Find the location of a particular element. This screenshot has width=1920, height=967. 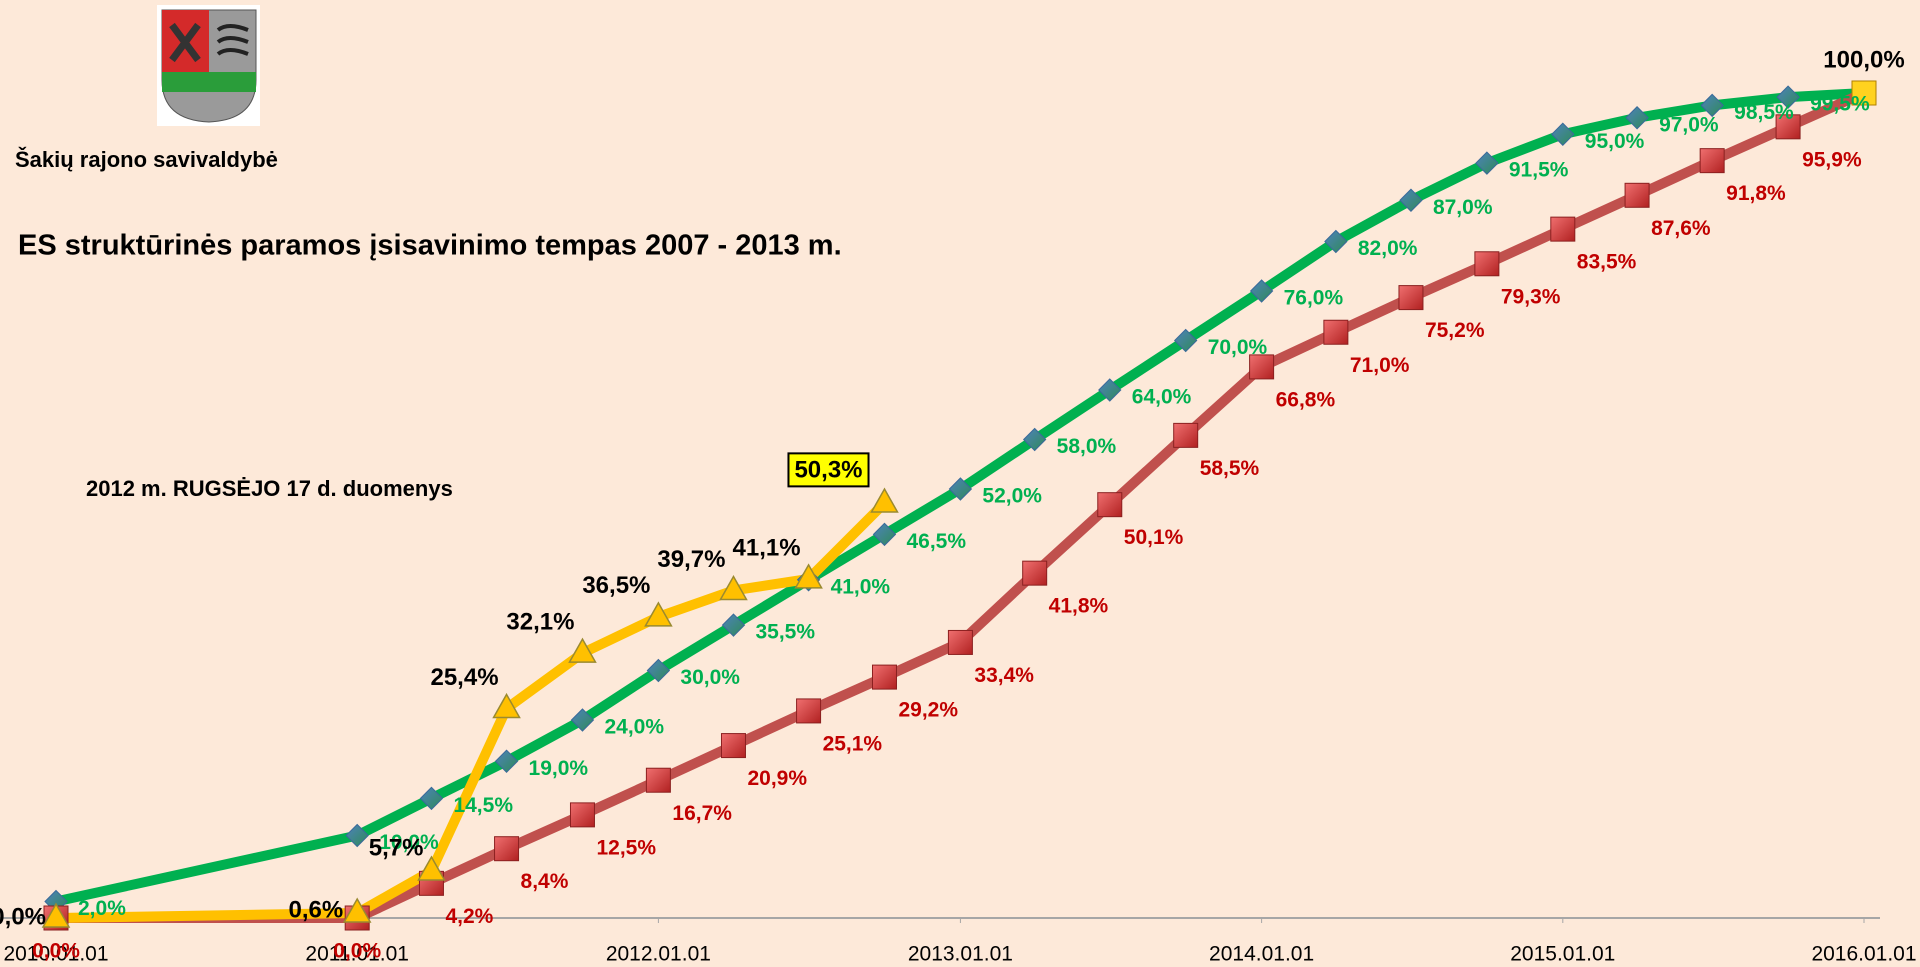

data-label: 58,5% is located at coordinates (1230, 468).